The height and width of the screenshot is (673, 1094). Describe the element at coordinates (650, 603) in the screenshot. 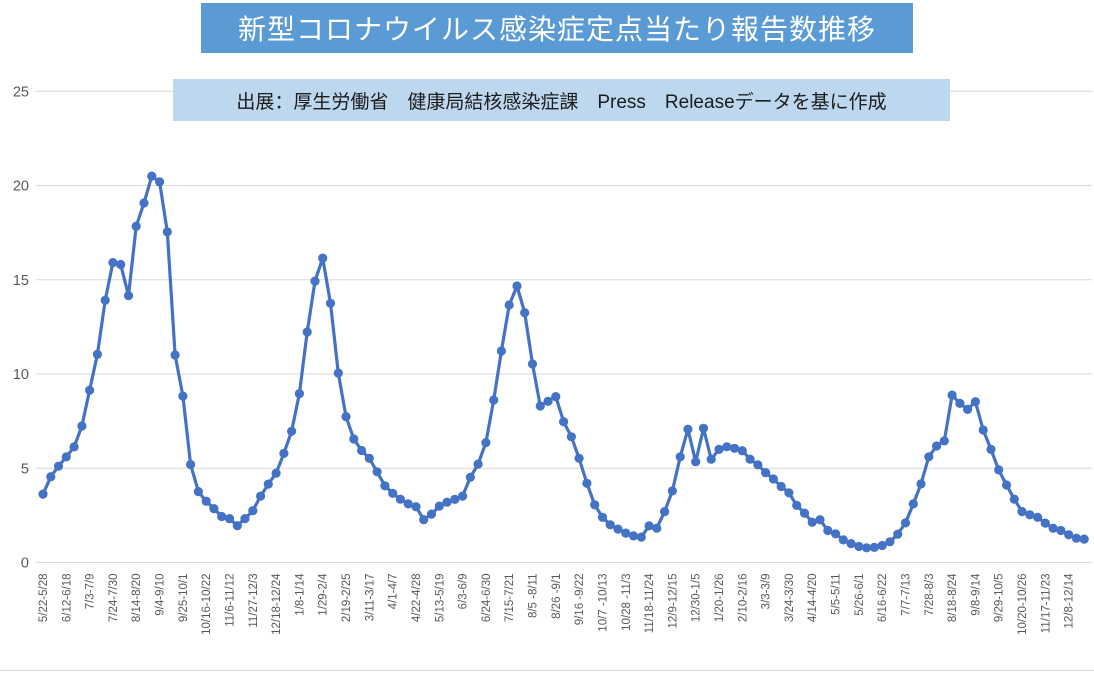

I see `x-axis-tick-label: 11/18-11/24` at that location.